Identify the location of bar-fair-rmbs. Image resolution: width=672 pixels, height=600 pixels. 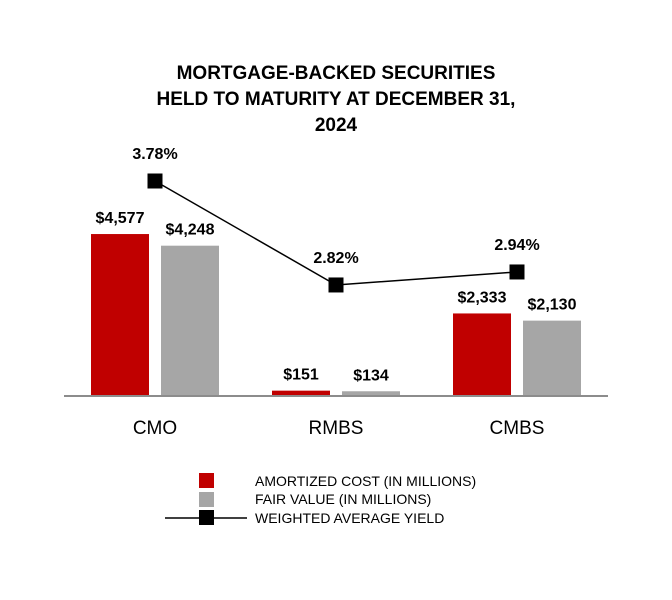
(371, 393).